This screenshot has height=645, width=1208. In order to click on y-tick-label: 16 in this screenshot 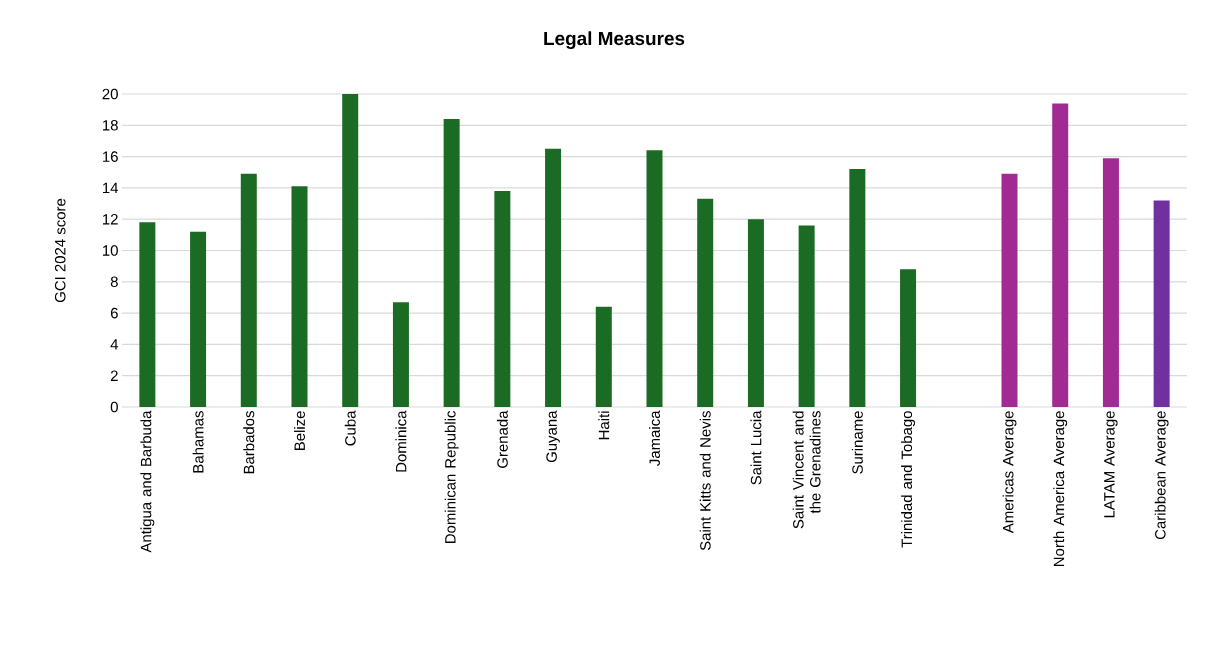, I will do `click(110, 156)`.